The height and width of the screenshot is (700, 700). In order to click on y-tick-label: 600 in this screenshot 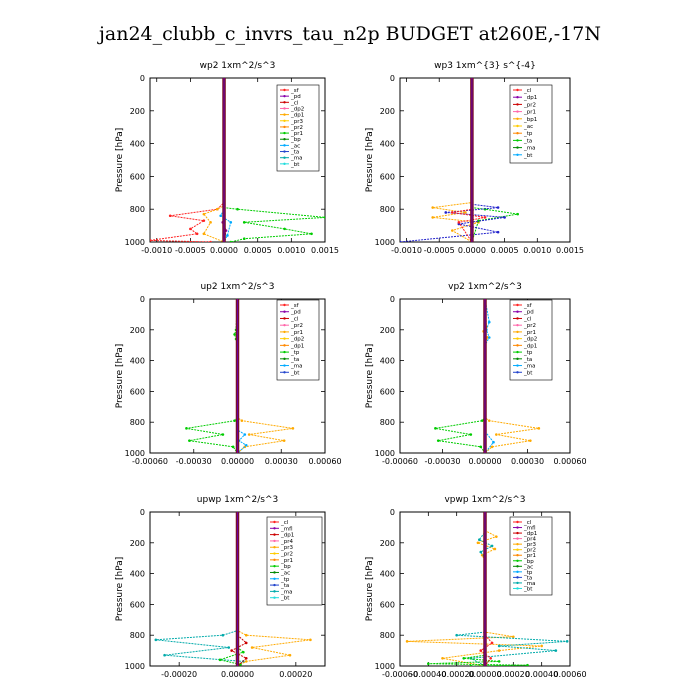, I will do `click(137, 176)`.